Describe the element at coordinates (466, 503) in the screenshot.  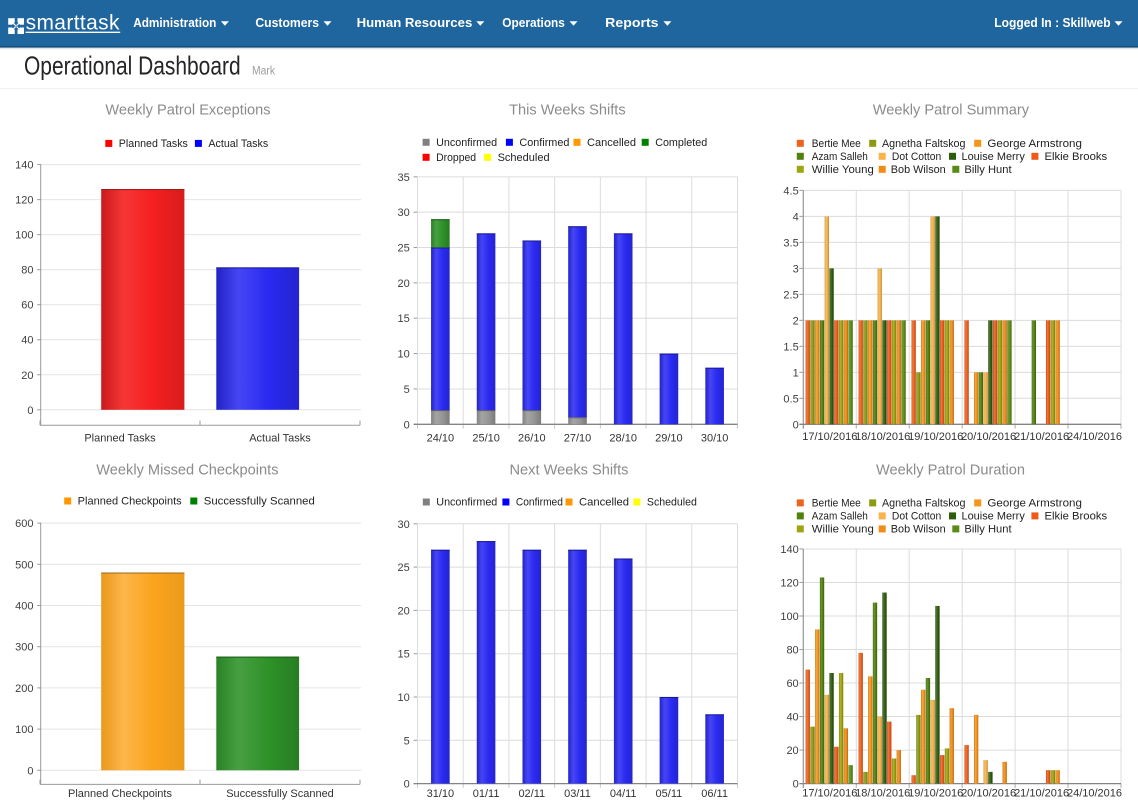
I see `svg-text: Unconfirmed` at that location.